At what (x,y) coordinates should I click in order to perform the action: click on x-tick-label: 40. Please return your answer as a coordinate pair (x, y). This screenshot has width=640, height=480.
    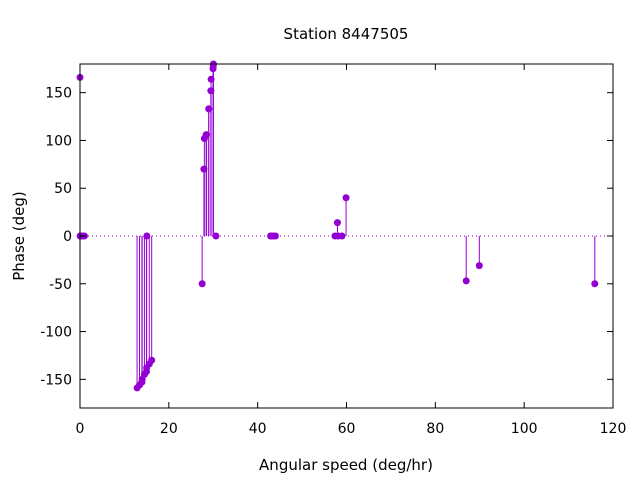
    Looking at the image, I should click on (258, 429).